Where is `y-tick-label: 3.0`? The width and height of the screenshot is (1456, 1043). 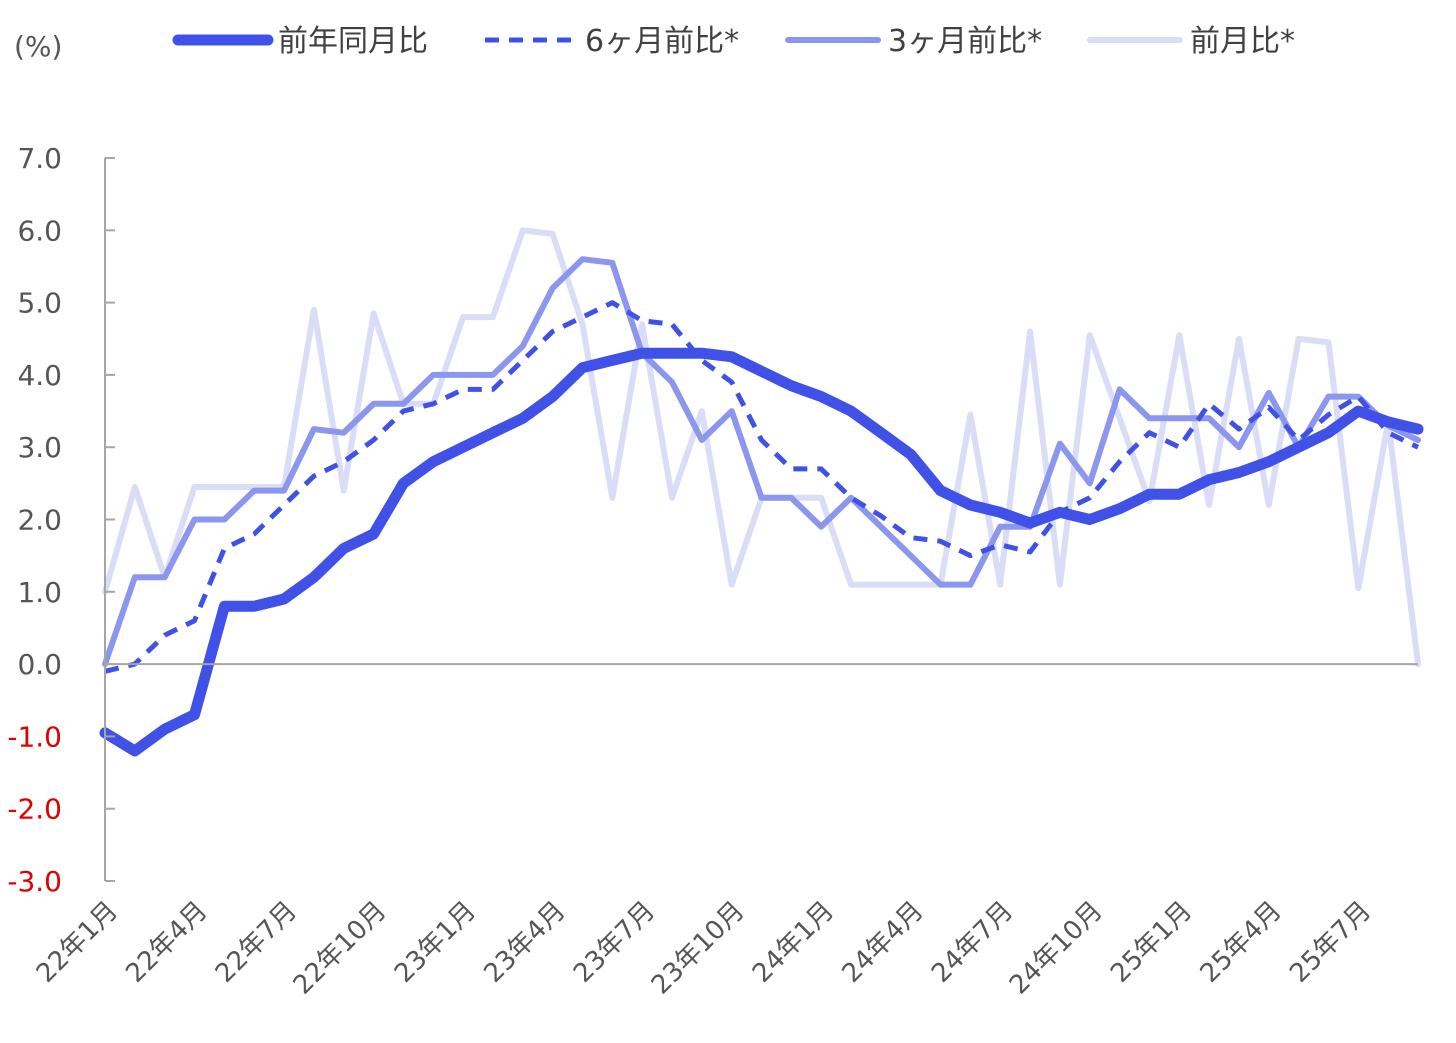 y-tick-label: 3.0 is located at coordinates (39, 447).